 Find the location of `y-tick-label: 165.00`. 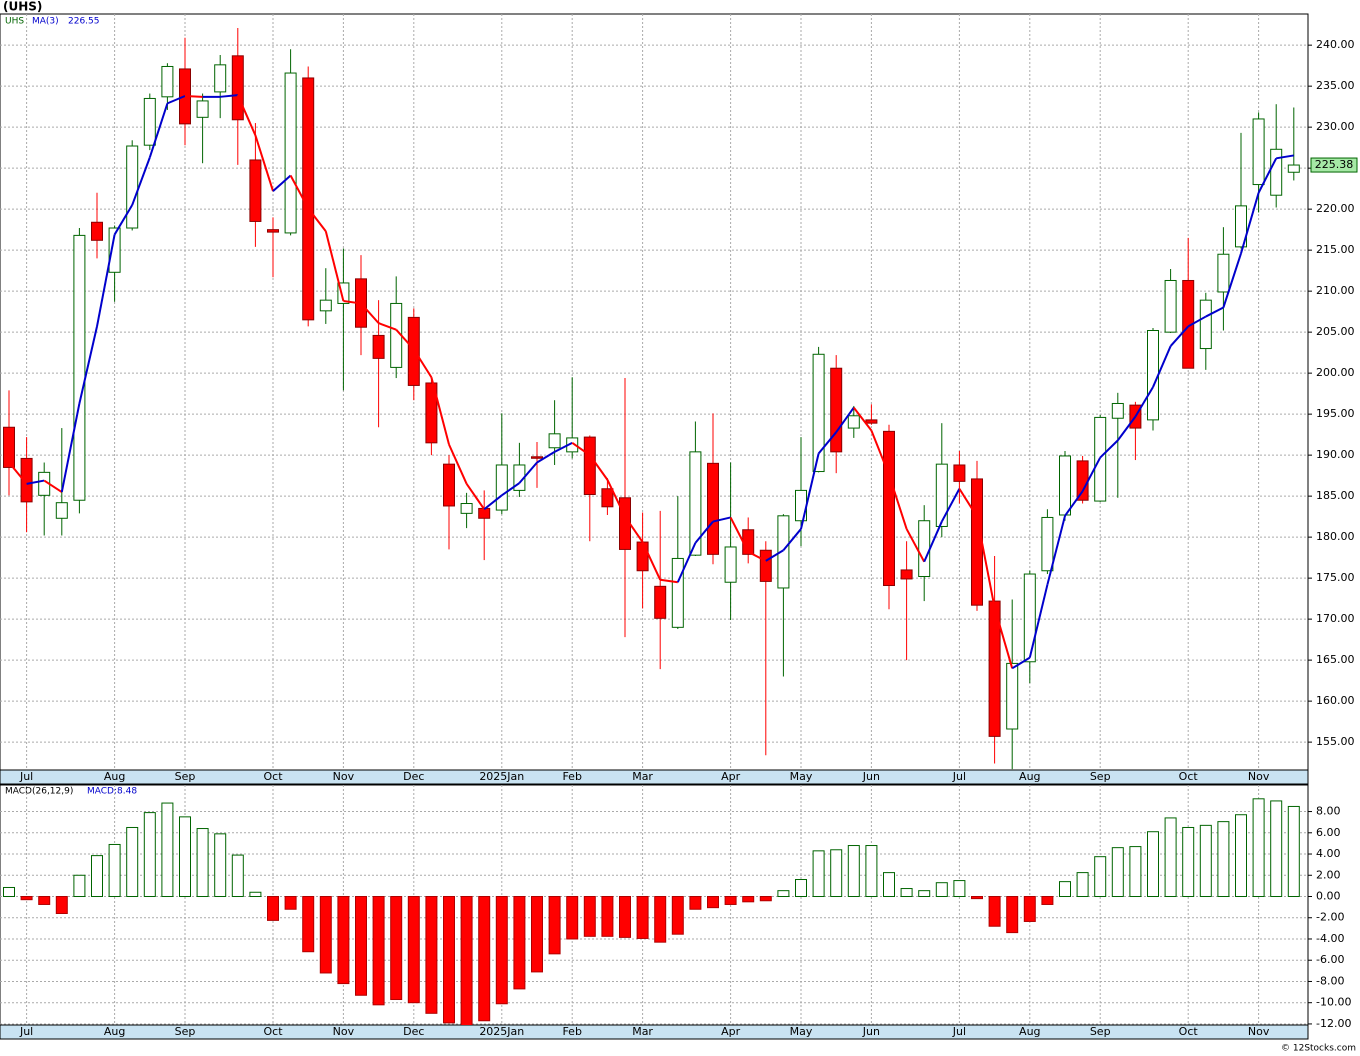

y-tick-label: 165.00 is located at coordinates (1335, 659).